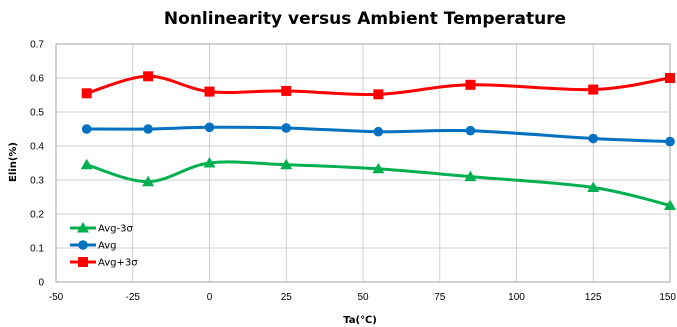 This screenshot has width=677, height=327. Describe the element at coordinates (118, 263) in the screenshot. I see `legend-label-avg-plus-3sigma: Avg+3σ` at that location.